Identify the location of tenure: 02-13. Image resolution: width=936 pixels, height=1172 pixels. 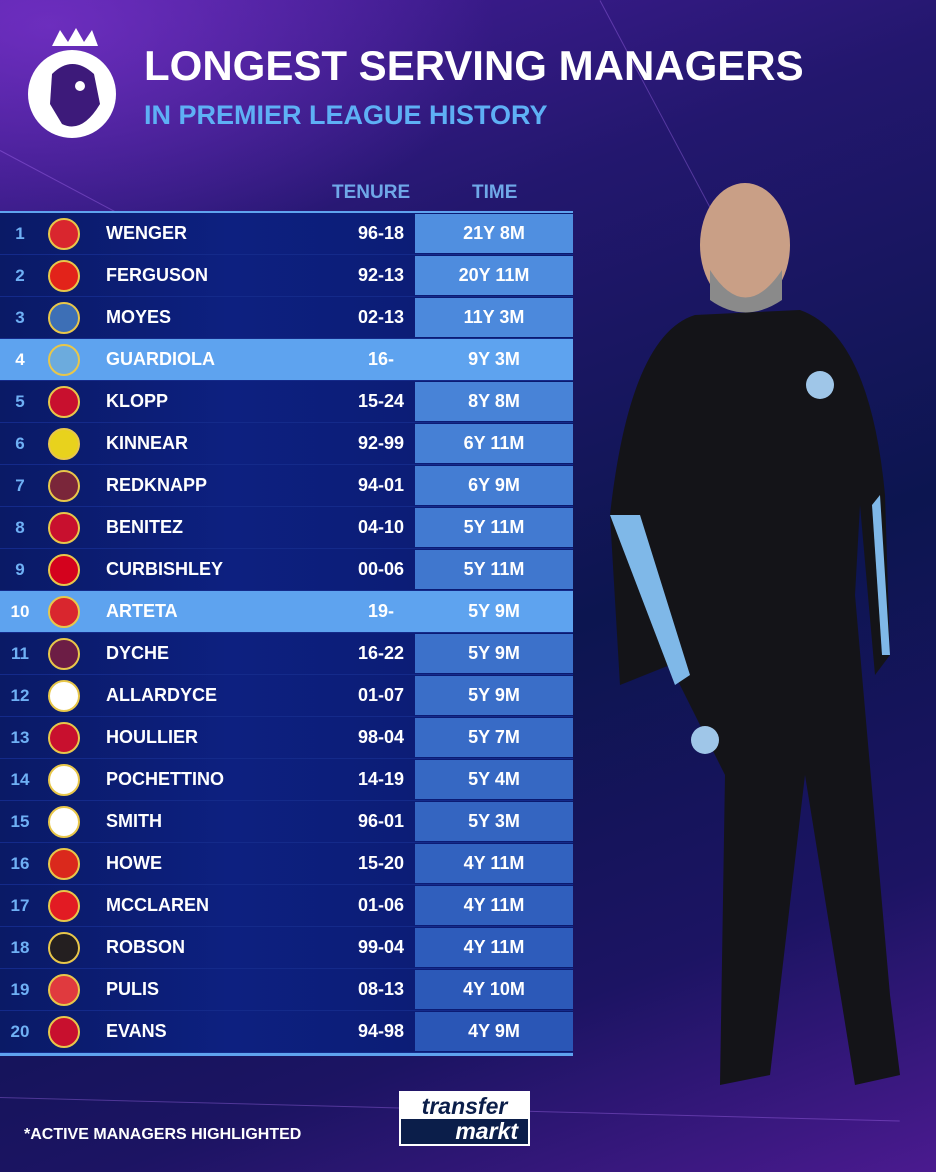
(381, 317).